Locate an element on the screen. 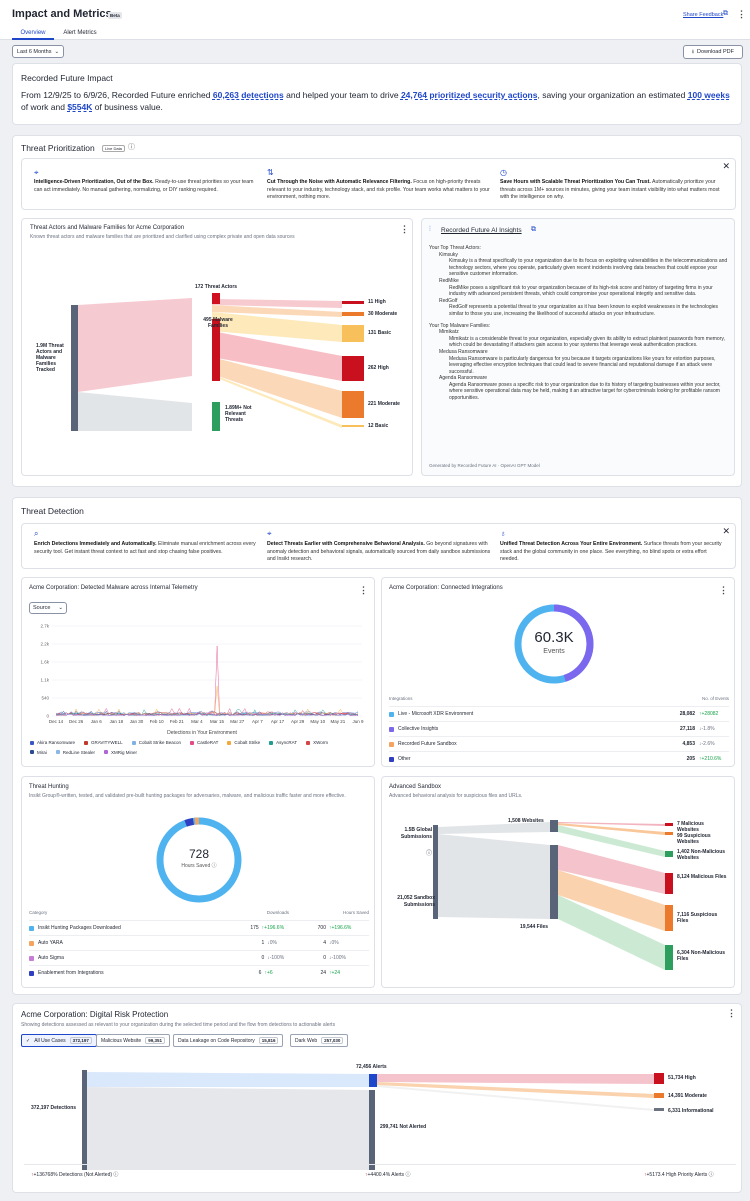  integration-value: 27,118 is located at coordinates (687, 729).